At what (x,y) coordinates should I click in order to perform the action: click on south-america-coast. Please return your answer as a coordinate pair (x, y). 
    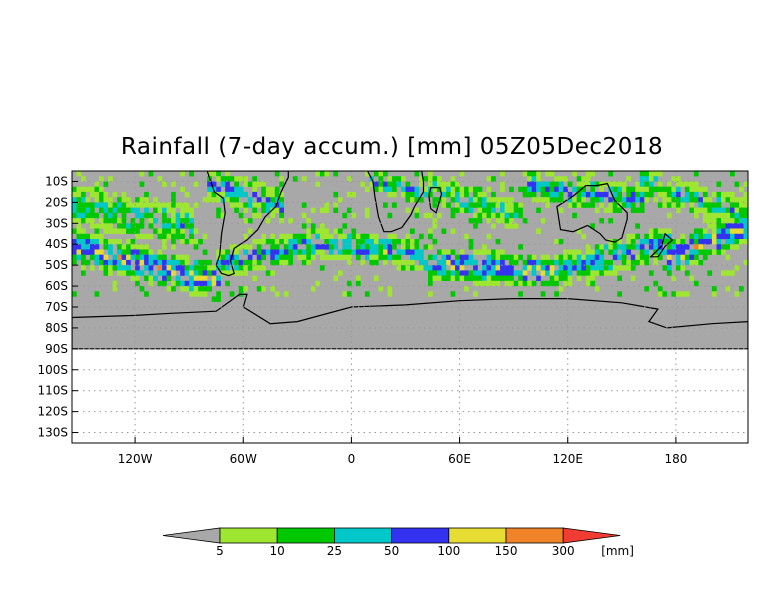
    Looking at the image, I should click on (247, 224).